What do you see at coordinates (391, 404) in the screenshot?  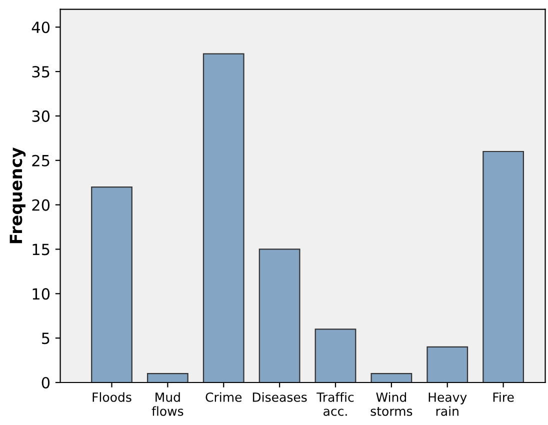 I see `x-tick-label: Wind storms` at bounding box center [391, 404].